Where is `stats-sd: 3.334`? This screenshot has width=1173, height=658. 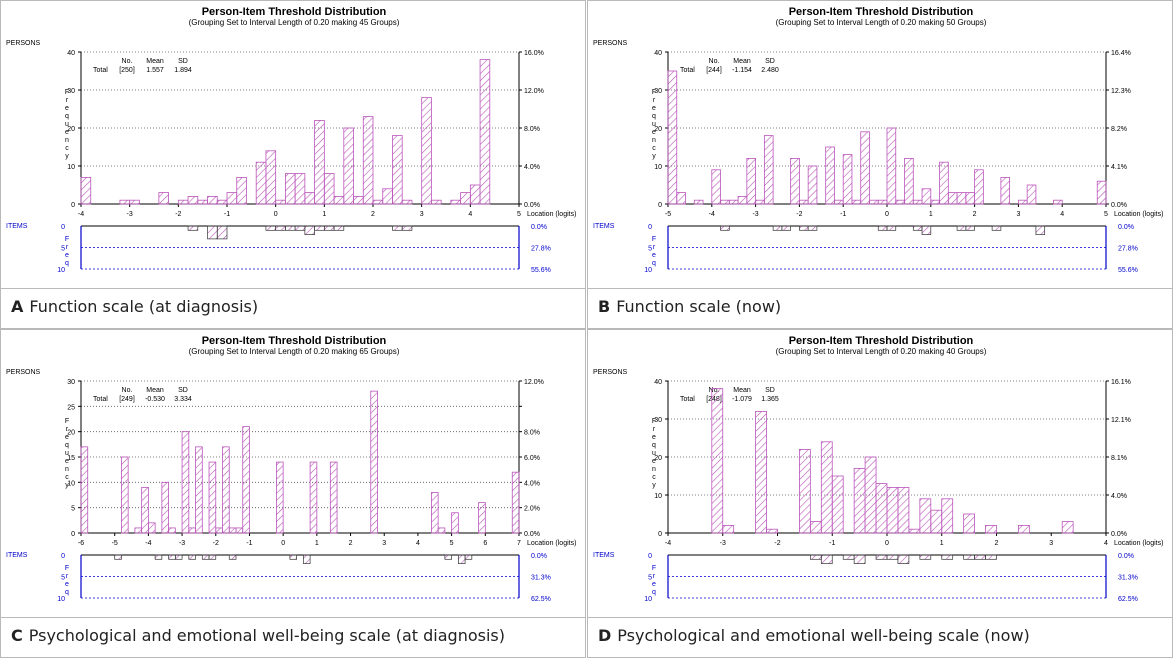 stats-sd: 3.334 is located at coordinates (183, 399).